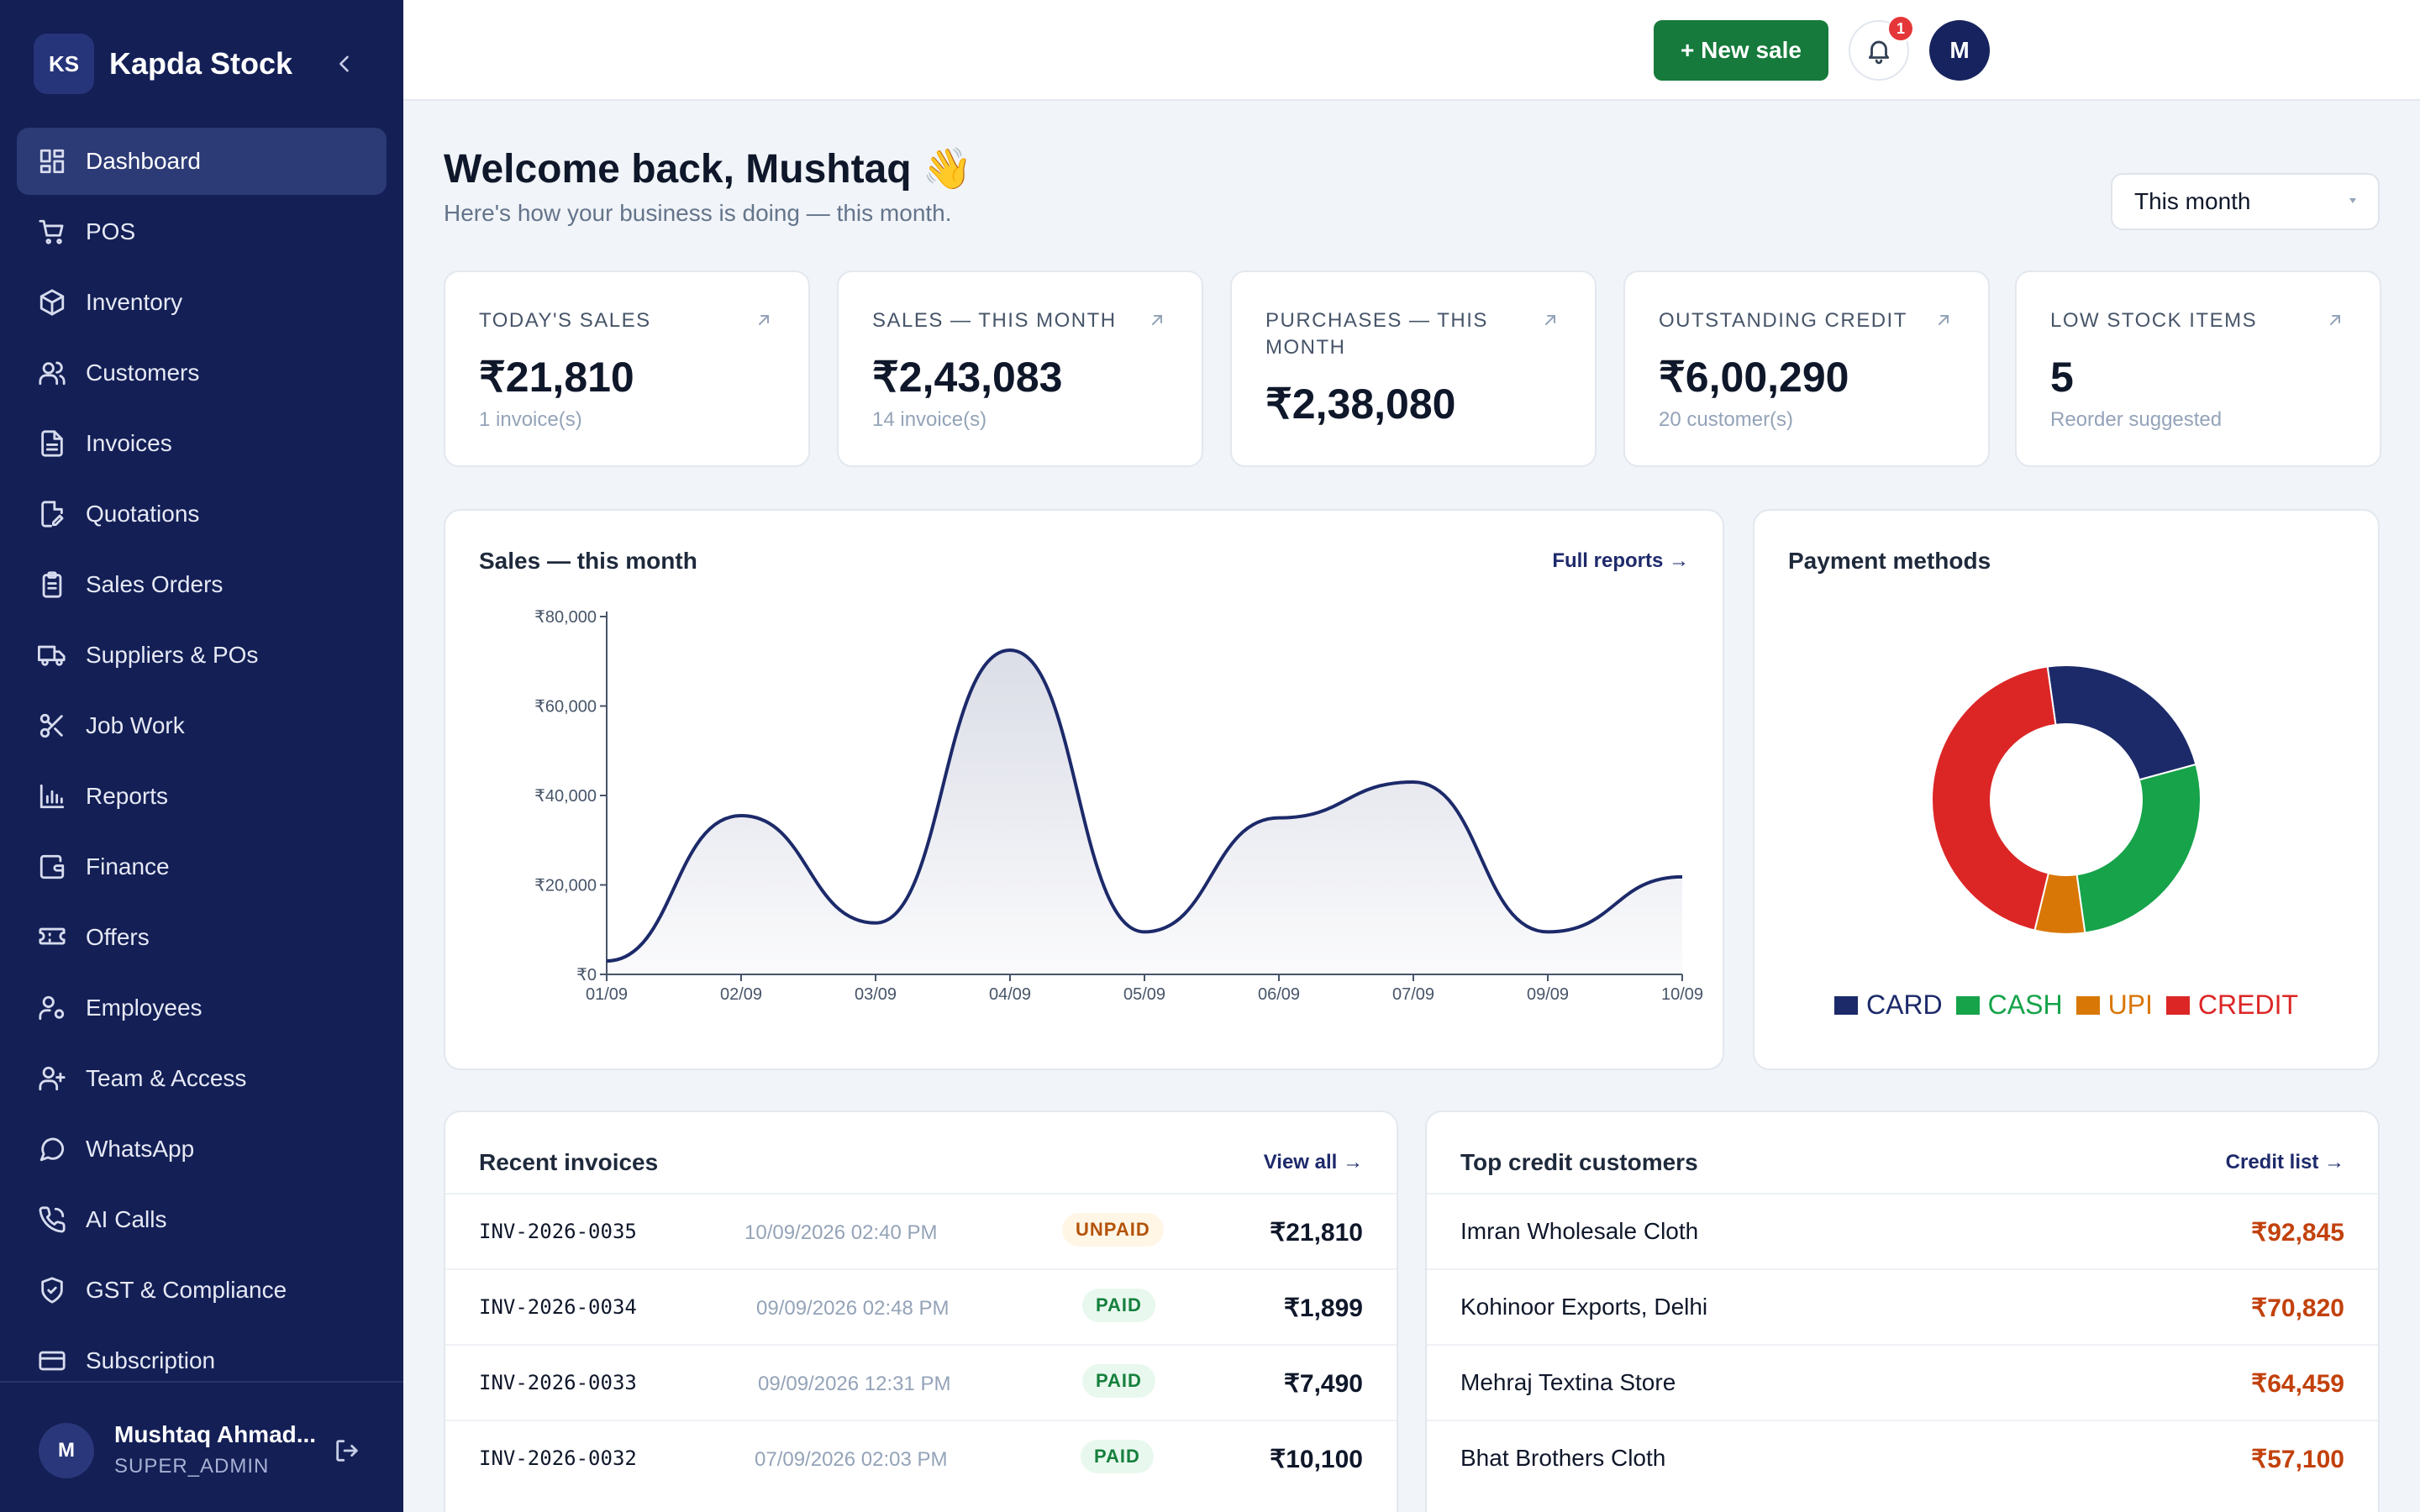  Describe the element at coordinates (202, 1360) in the screenshot. I see `sidebar-item-subscription: Subscription` at that location.